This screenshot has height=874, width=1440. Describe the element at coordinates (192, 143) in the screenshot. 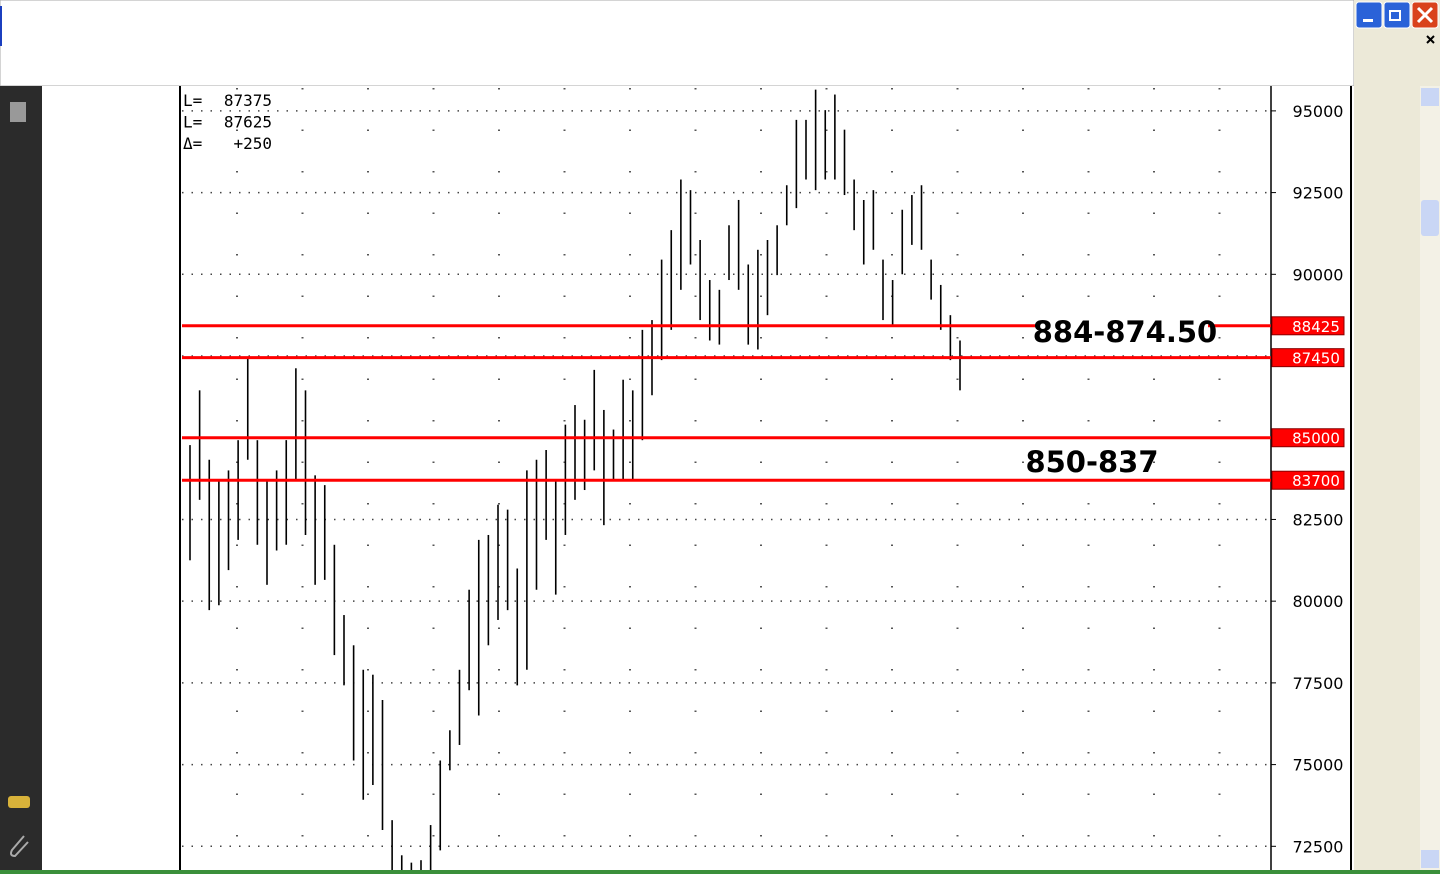

I see `readout-label: Δ=` at that location.